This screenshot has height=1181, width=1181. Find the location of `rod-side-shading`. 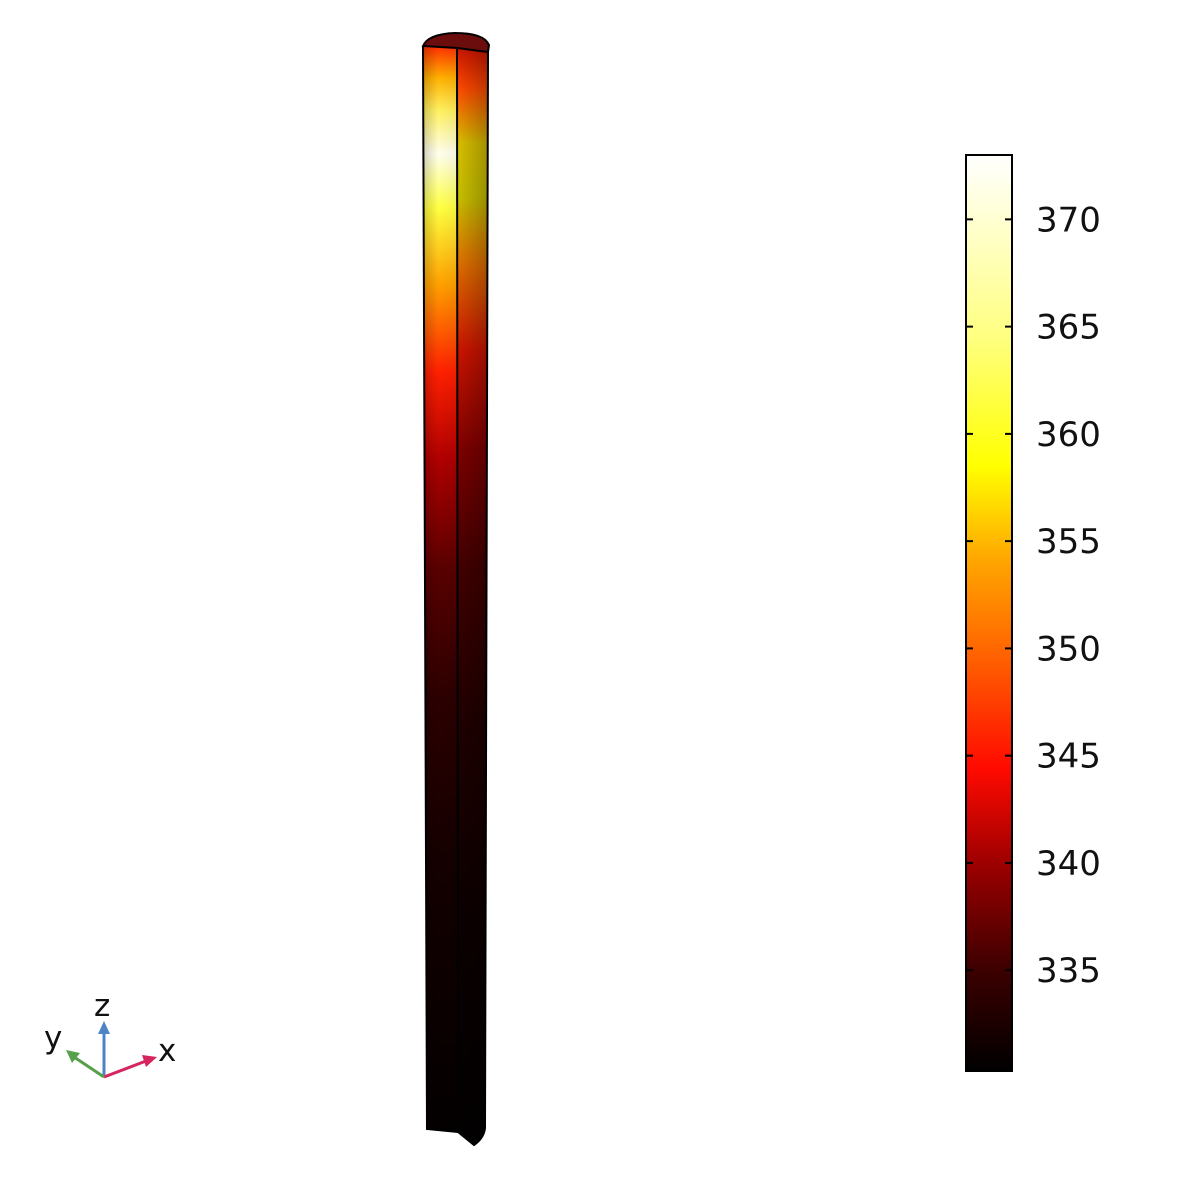

rod-side-shading is located at coordinates (472, 596).